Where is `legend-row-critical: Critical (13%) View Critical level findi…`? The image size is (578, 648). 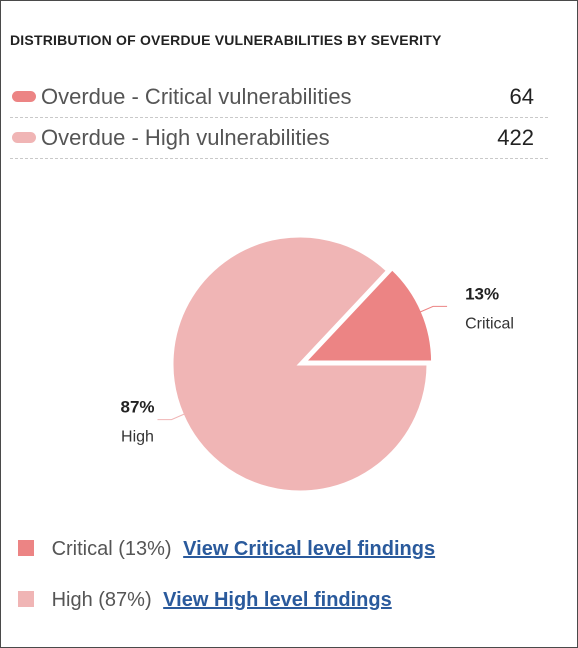 legend-row-critical: Critical (13%) View Critical level findi… is located at coordinates (226, 551).